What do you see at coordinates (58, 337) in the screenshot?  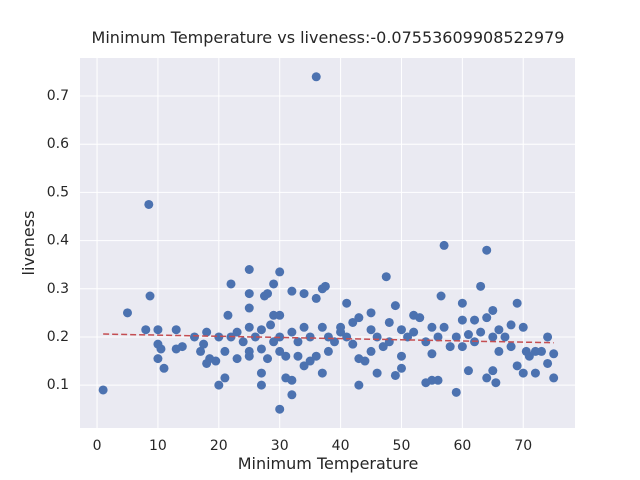 I see `y-tick-label: 0.2` at bounding box center [58, 337].